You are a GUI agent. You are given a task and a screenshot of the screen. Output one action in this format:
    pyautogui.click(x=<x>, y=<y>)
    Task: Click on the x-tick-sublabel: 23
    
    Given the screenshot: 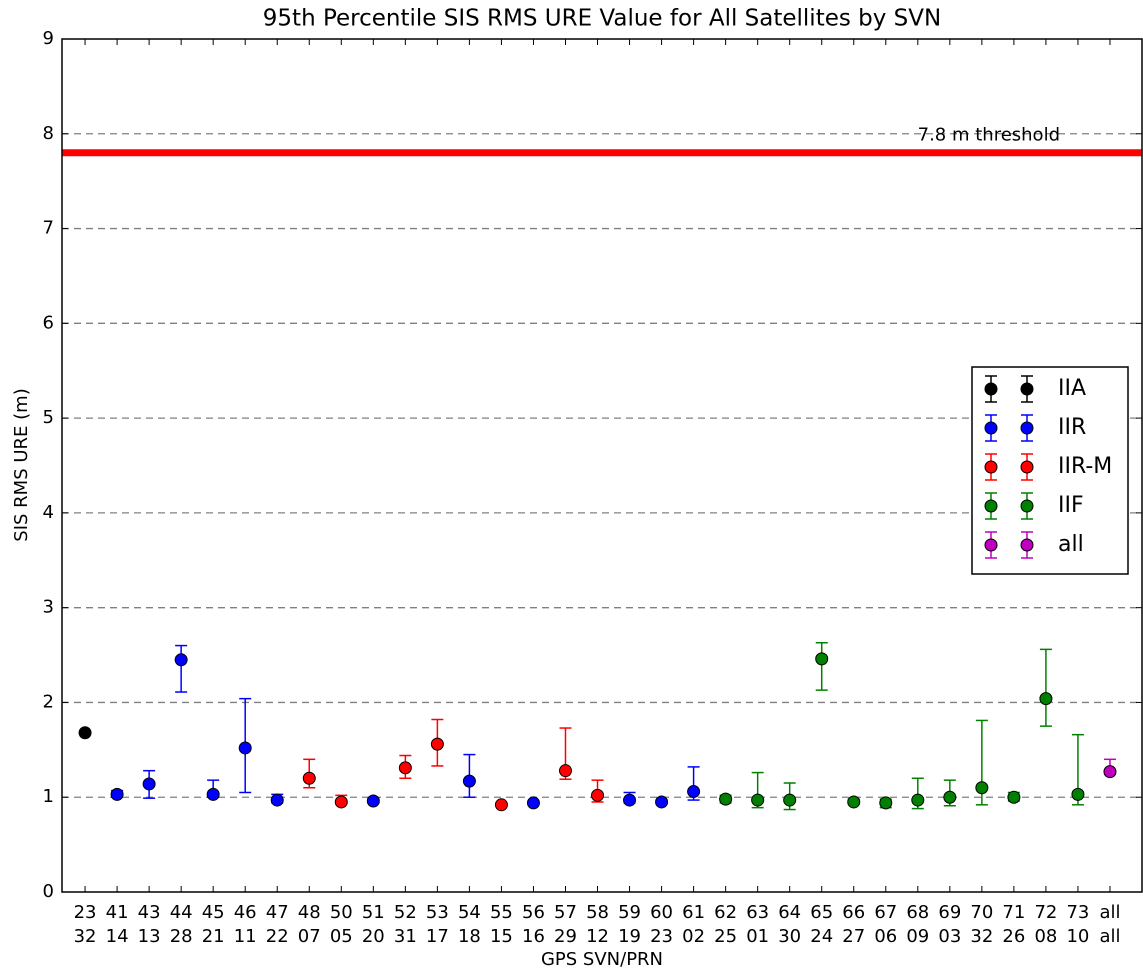 What is the action you would take?
    pyautogui.click(x=661, y=936)
    